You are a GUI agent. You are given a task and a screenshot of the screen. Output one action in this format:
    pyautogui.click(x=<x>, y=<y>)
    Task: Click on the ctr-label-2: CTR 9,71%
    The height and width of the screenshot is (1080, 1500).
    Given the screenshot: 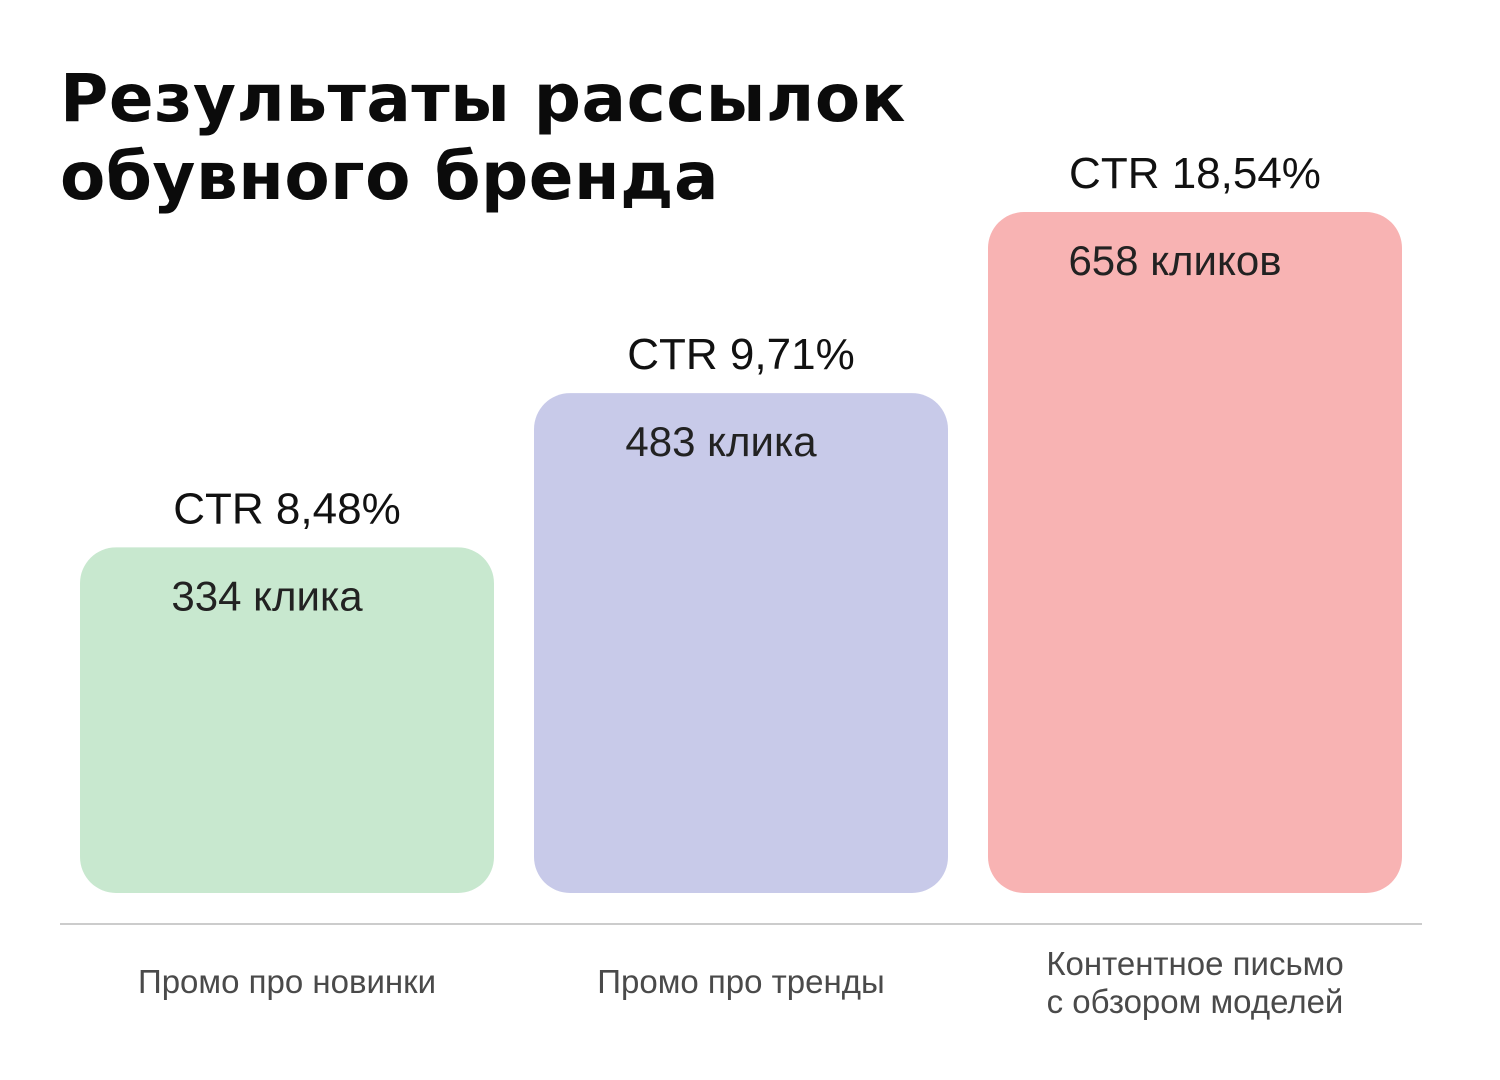 What is the action you would take?
    pyautogui.click(x=740, y=354)
    